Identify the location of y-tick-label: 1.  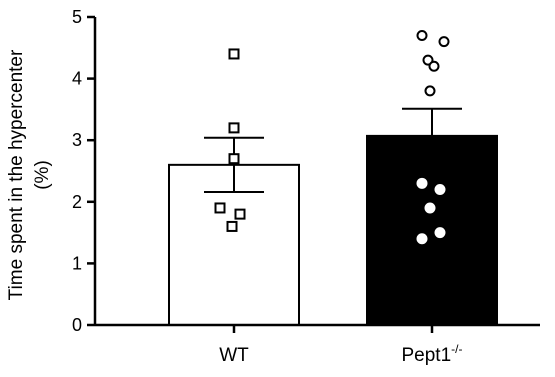
(77, 263).